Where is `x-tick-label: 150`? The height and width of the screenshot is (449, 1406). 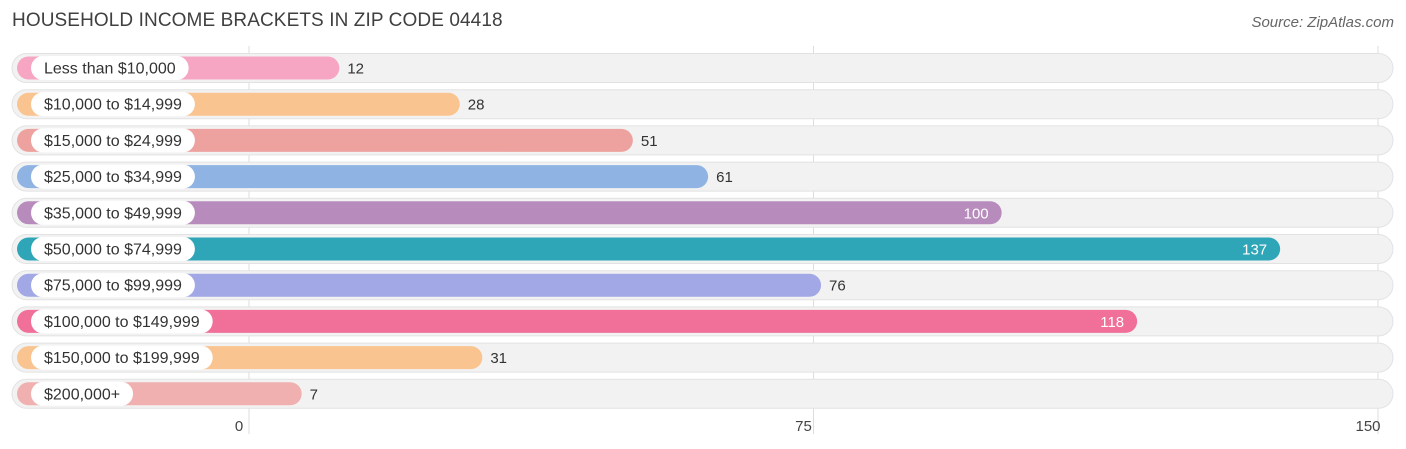
x-tick-label: 150 is located at coordinates (1367, 426).